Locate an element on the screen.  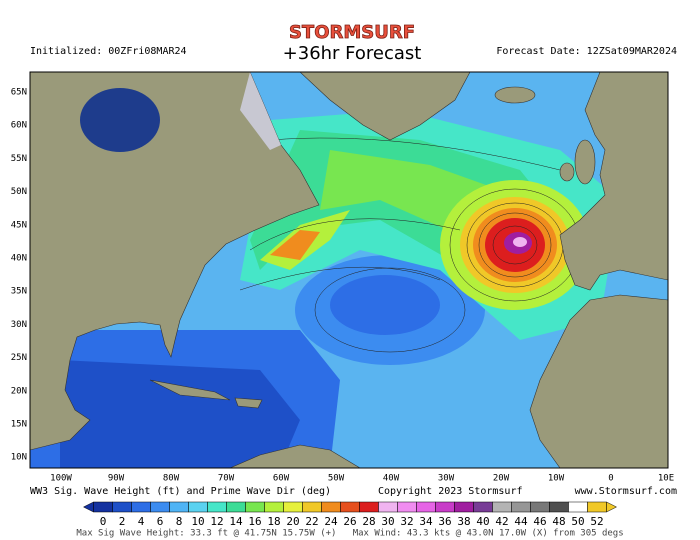
storm is located at coordinates (520, 242).